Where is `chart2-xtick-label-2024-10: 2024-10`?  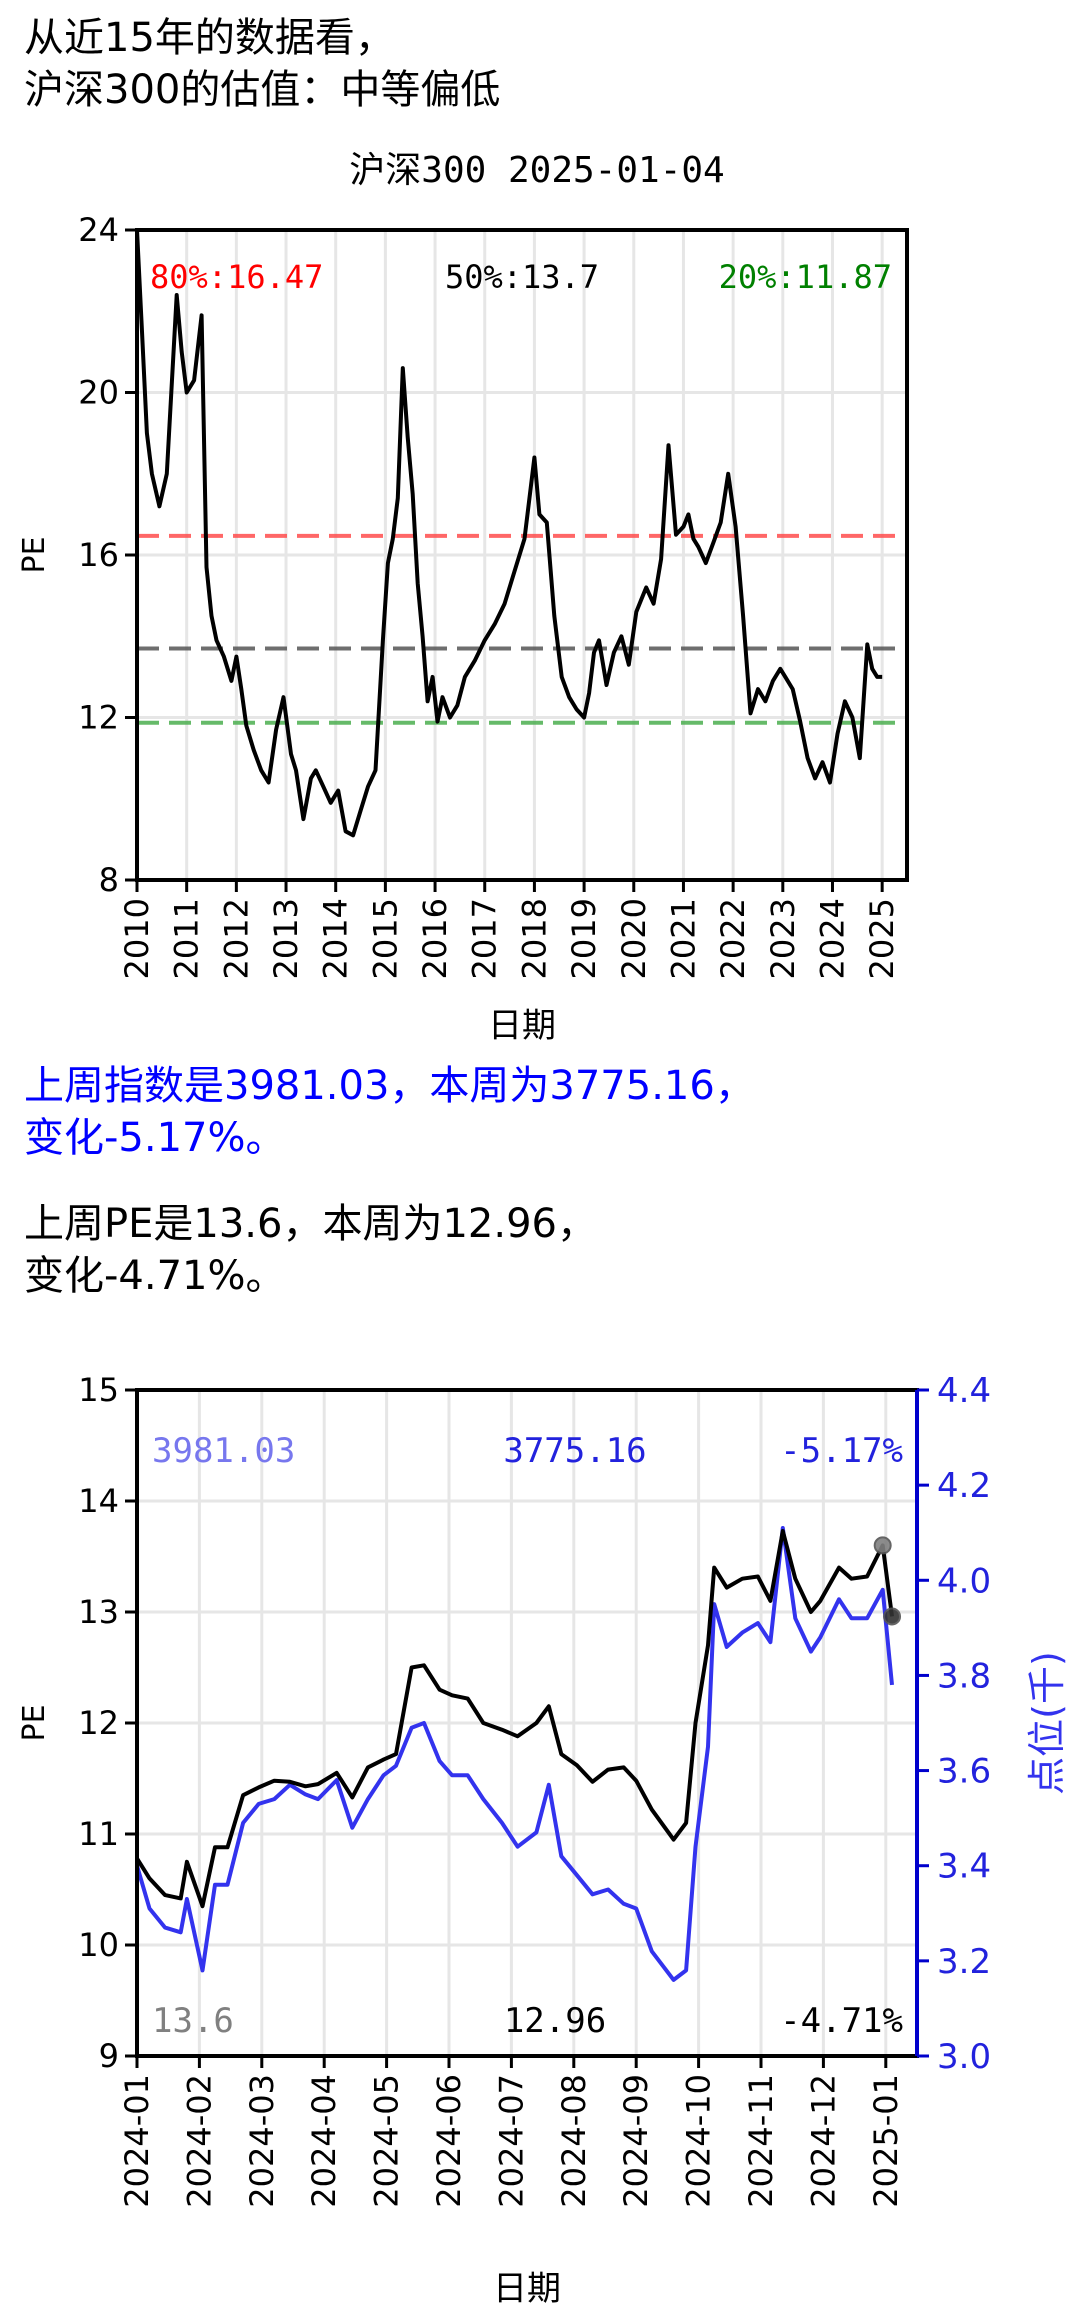
chart2-xtick-label-2024-10: 2024-10 is located at coordinates (699, 2141).